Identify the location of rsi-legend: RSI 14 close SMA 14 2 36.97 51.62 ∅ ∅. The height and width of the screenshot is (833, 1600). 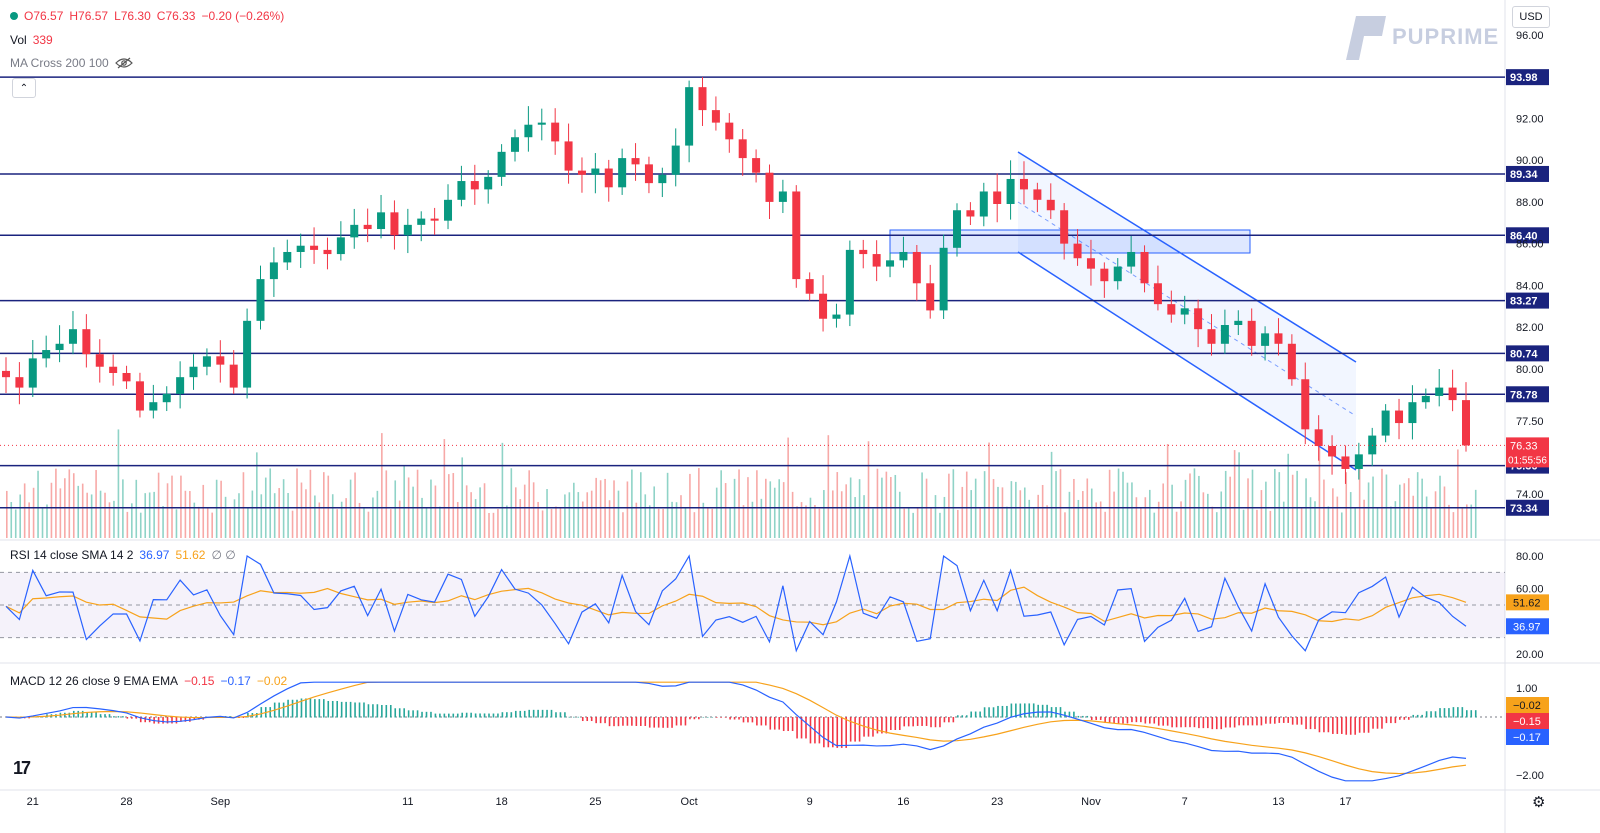
(123, 555).